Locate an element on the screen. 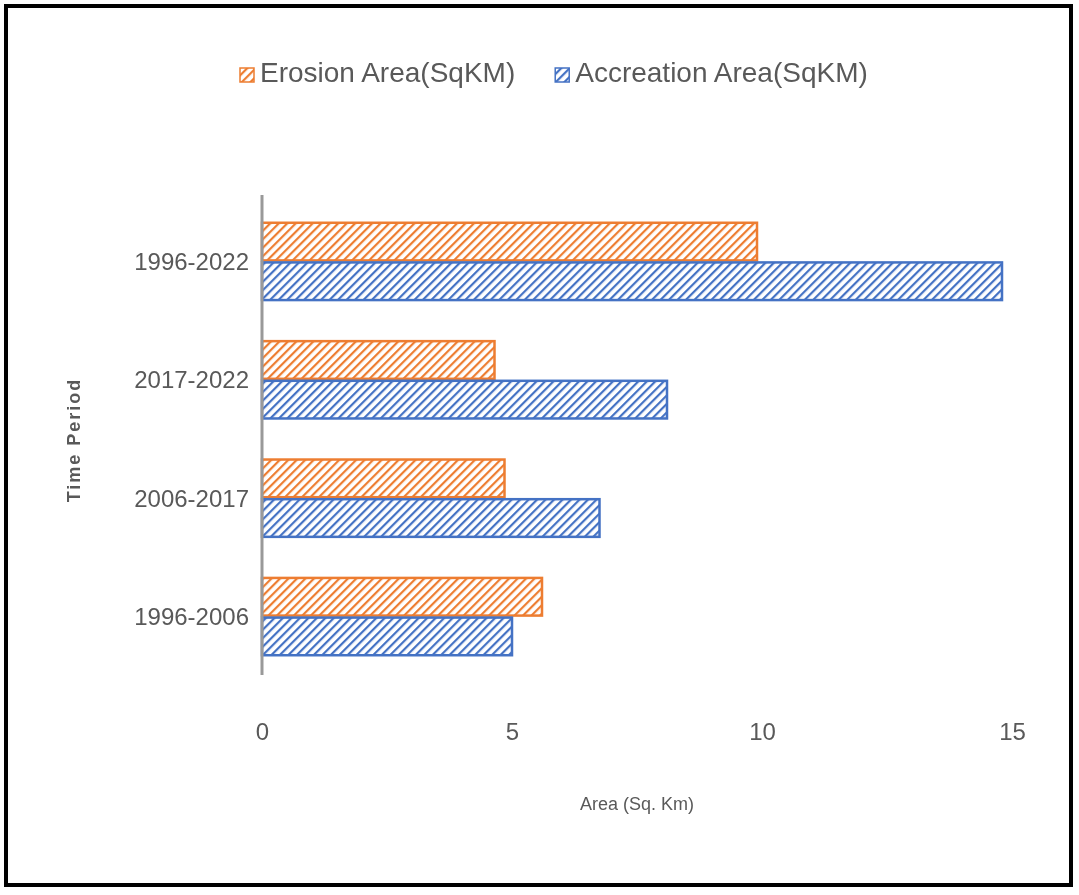  legend-label: Erosion Area(SqKM) is located at coordinates (388, 72).